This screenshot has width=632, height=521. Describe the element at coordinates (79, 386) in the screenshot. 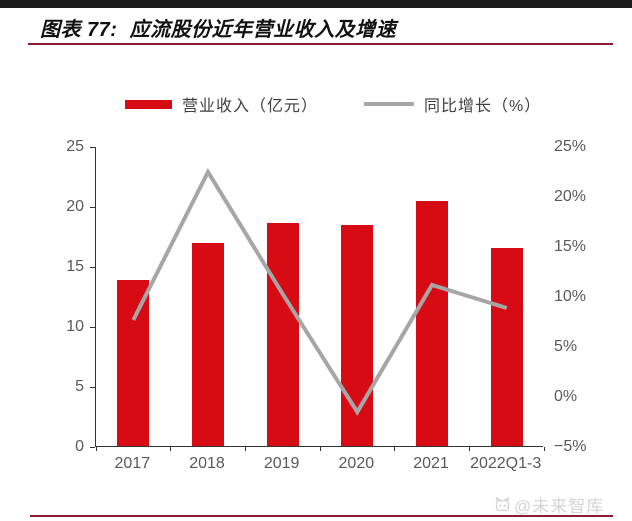

I see `y-axis-label-left: 5` at that location.